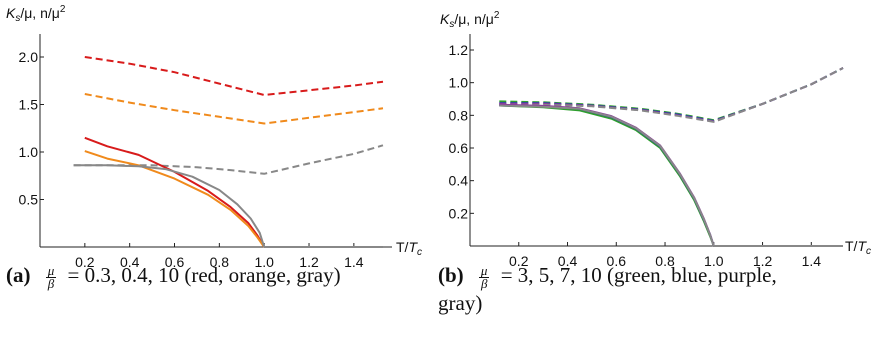  Describe the element at coordinates (29, 105) in the screenshot. I see `y-tick-label: 1.5` at that location.